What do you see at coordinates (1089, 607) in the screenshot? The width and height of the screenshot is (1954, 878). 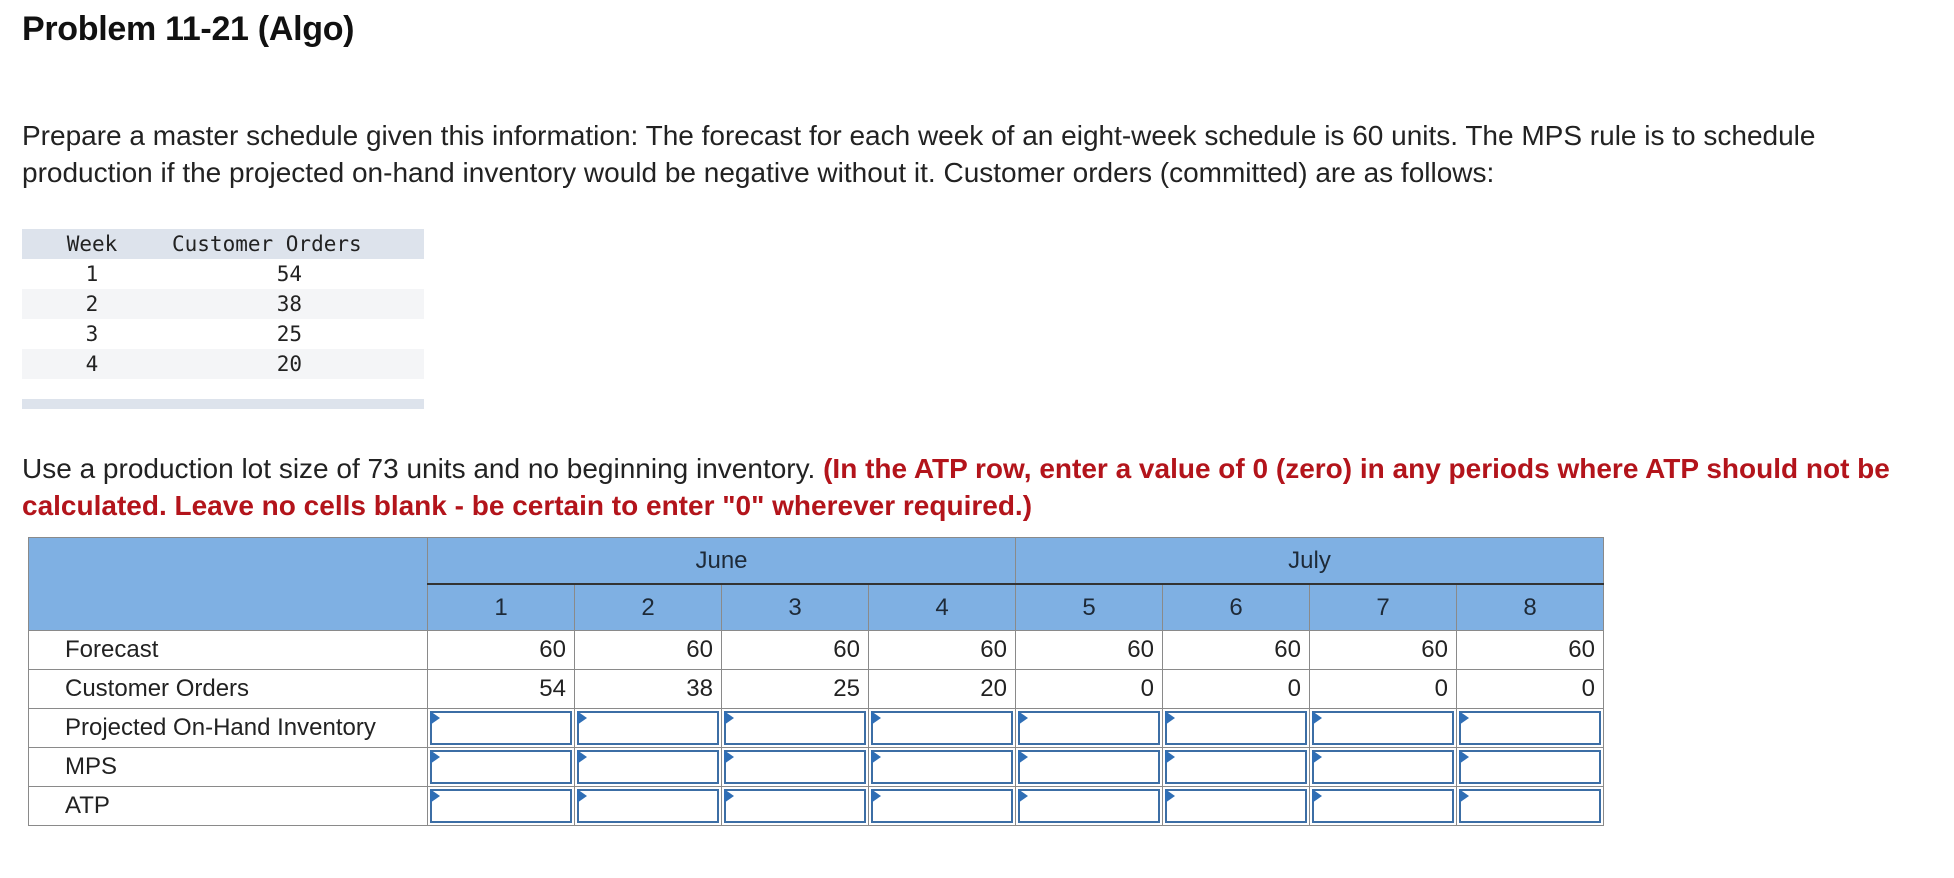 I see `week-header: 5` at bounding box center [1089, 607].